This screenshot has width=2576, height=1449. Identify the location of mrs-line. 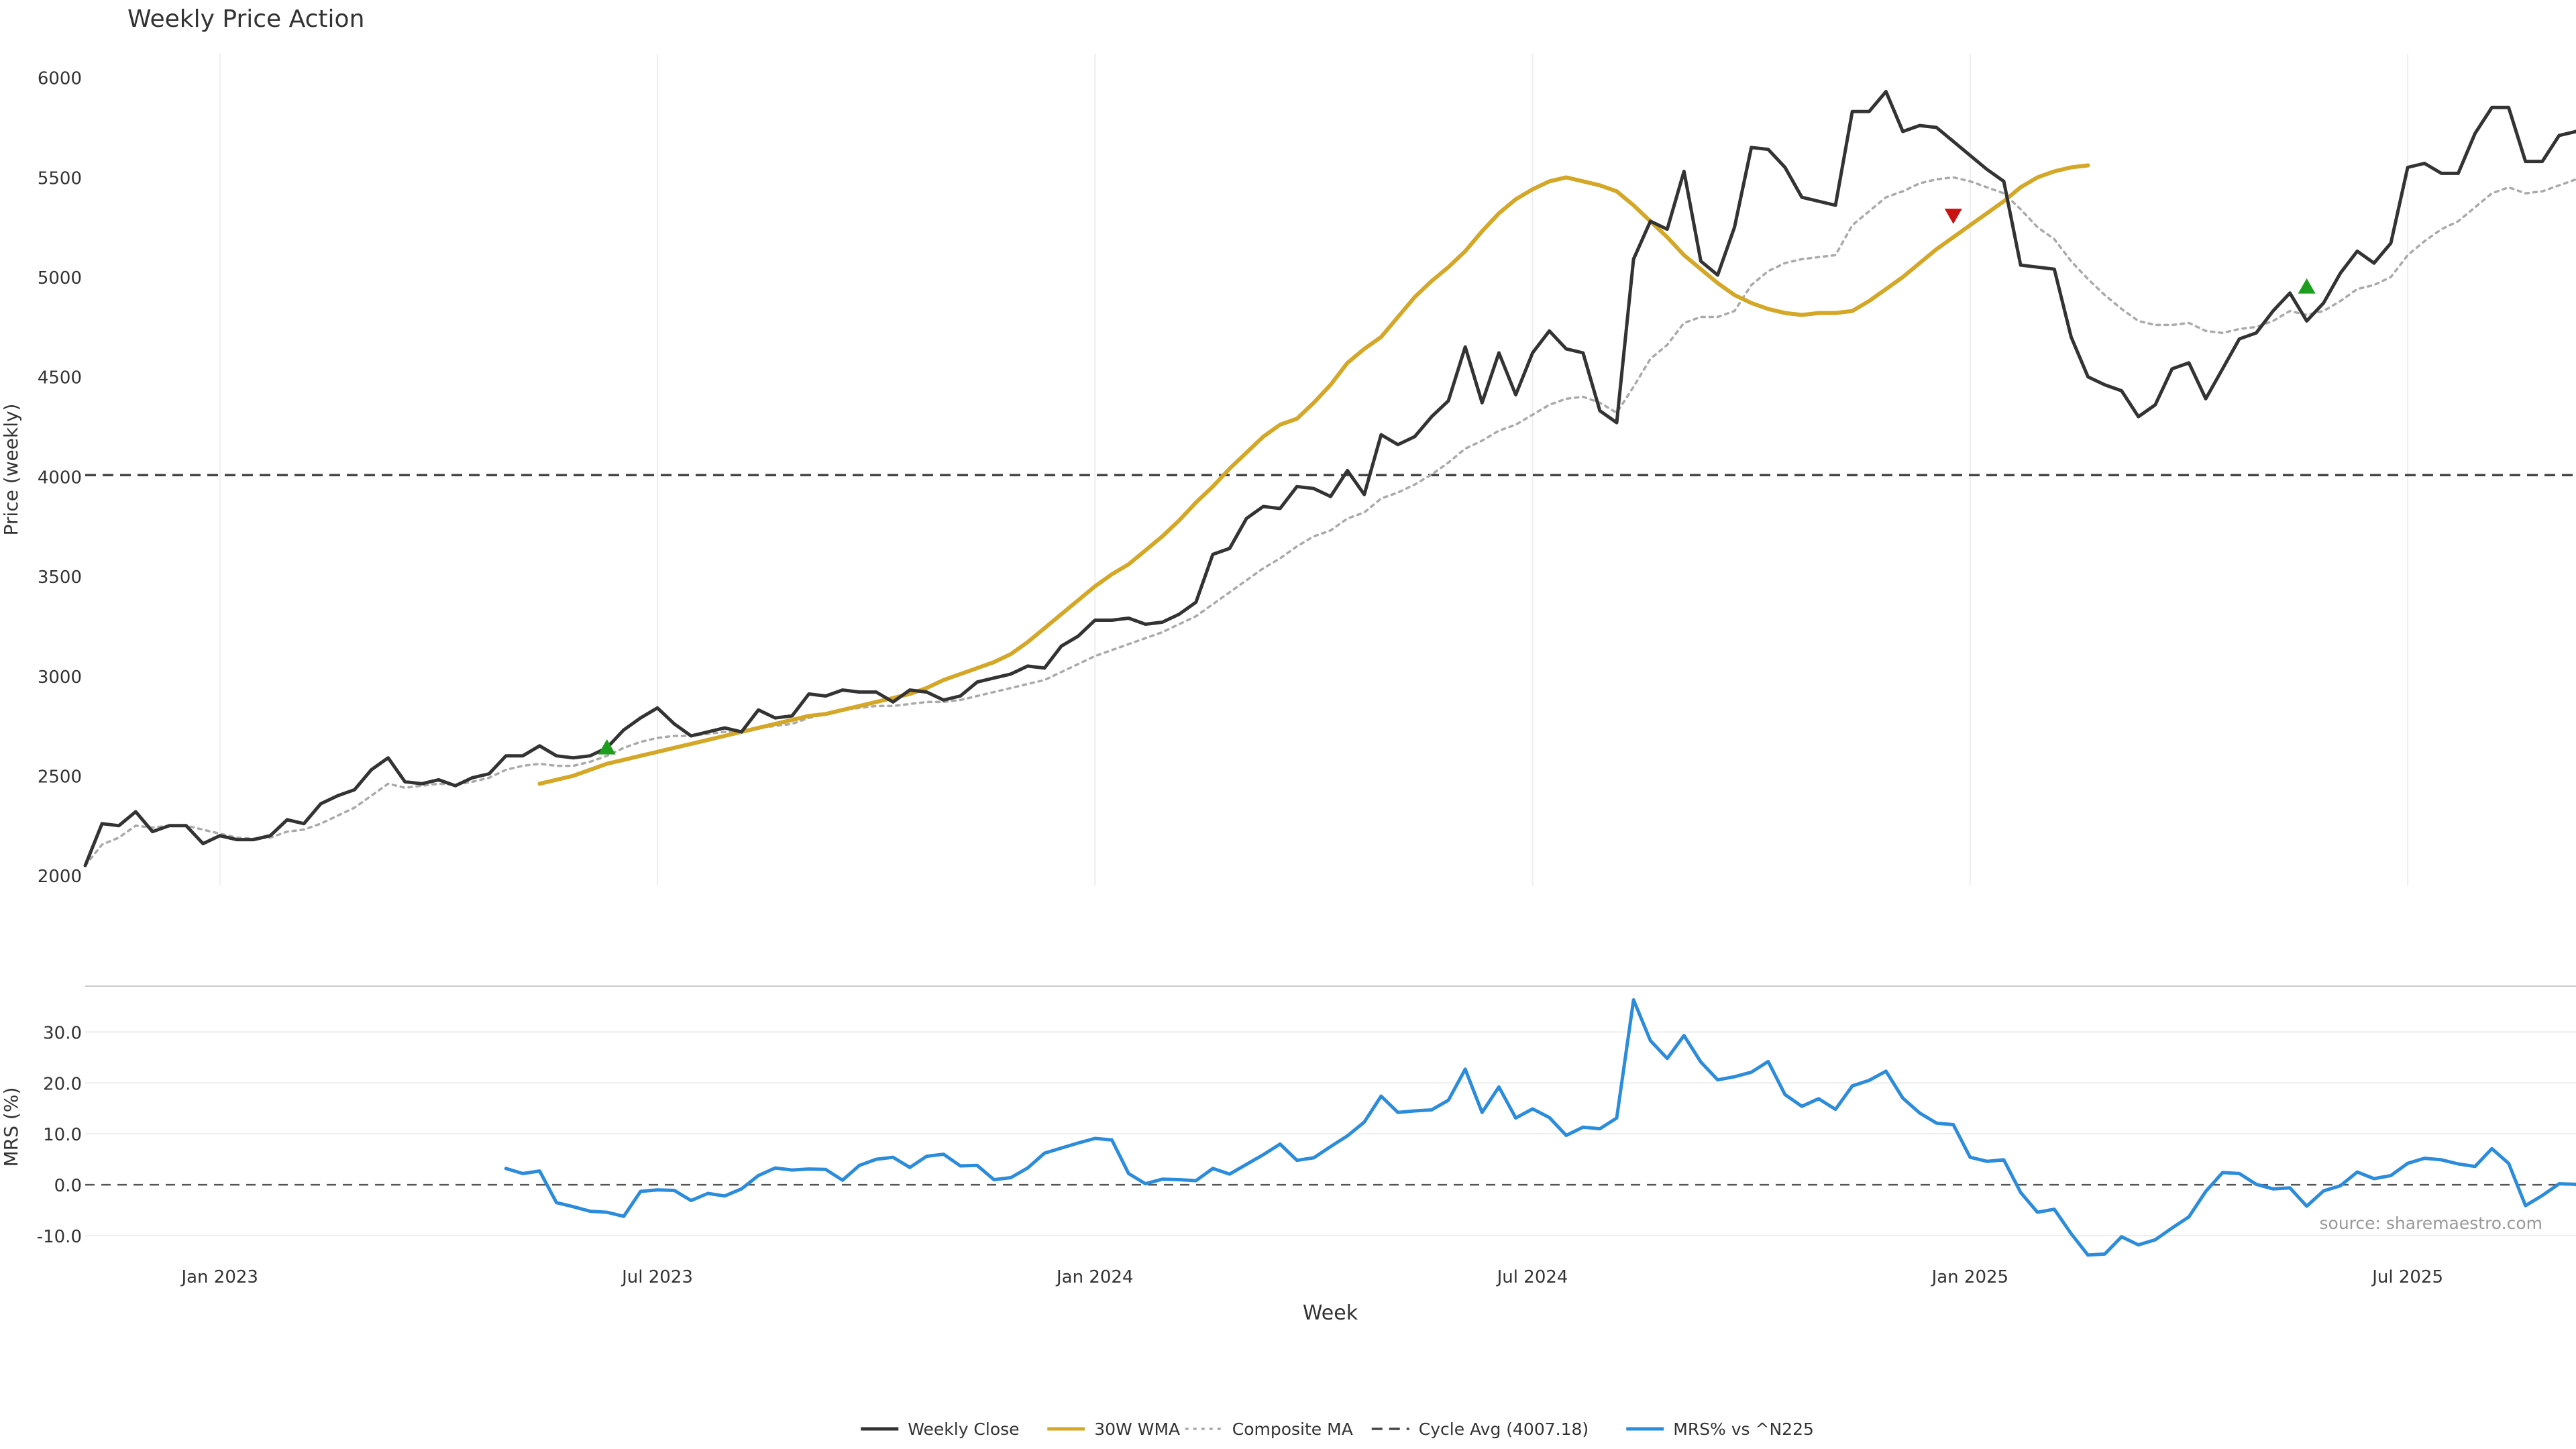
(1540, 1127).